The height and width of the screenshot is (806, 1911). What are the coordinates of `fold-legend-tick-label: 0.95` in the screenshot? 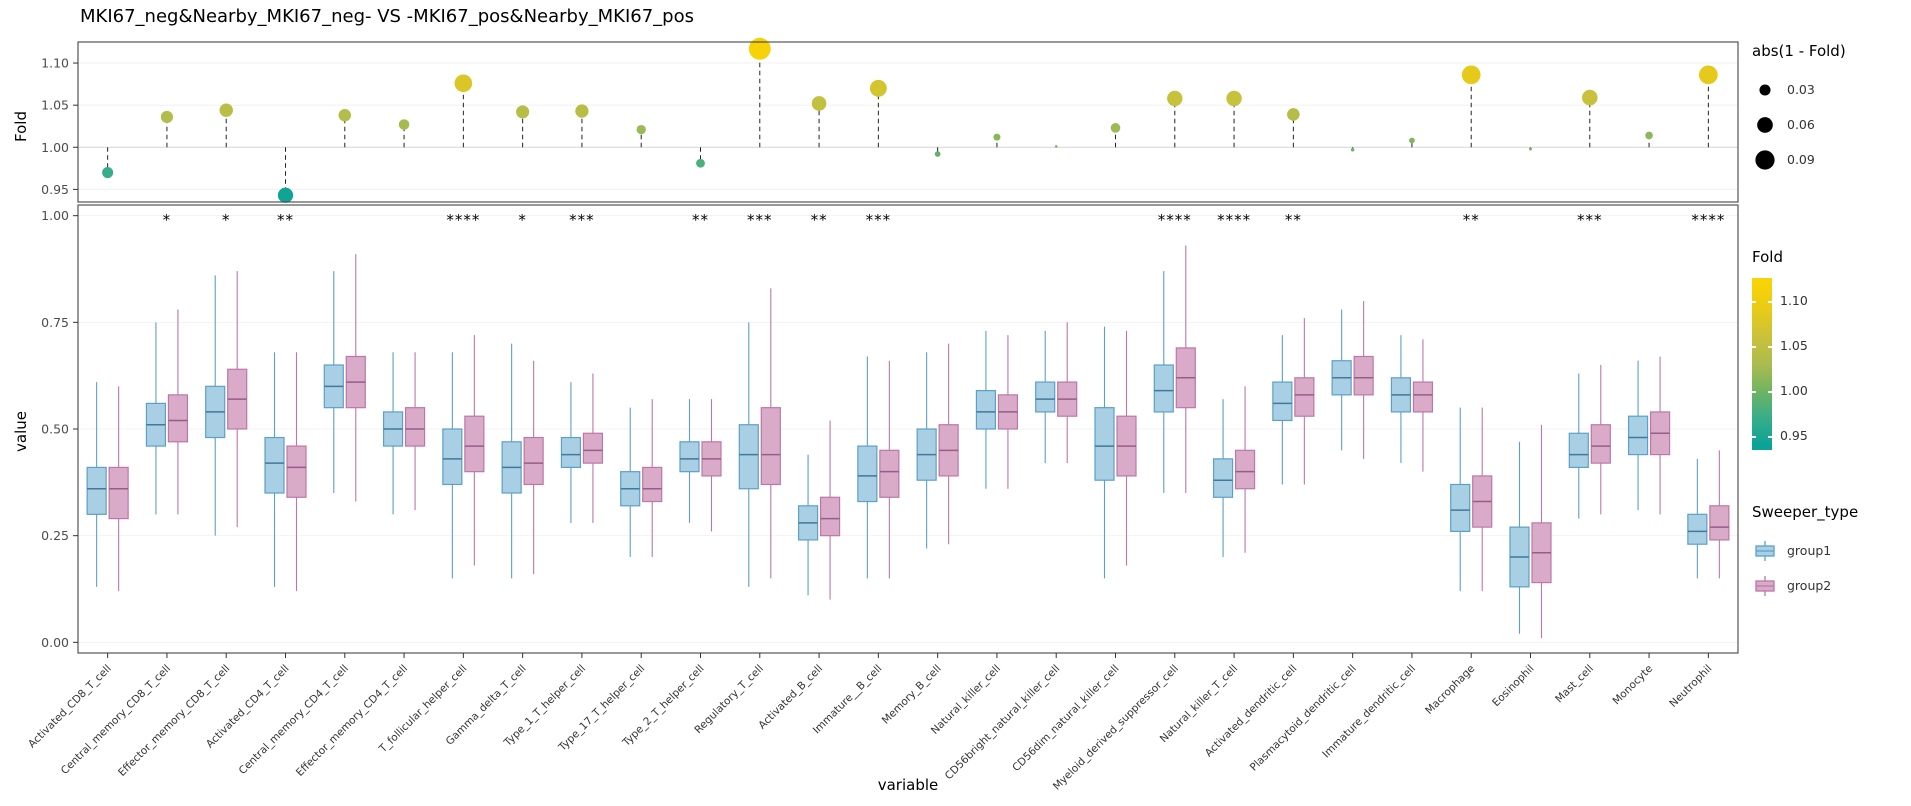 It's located at (1794, 436).